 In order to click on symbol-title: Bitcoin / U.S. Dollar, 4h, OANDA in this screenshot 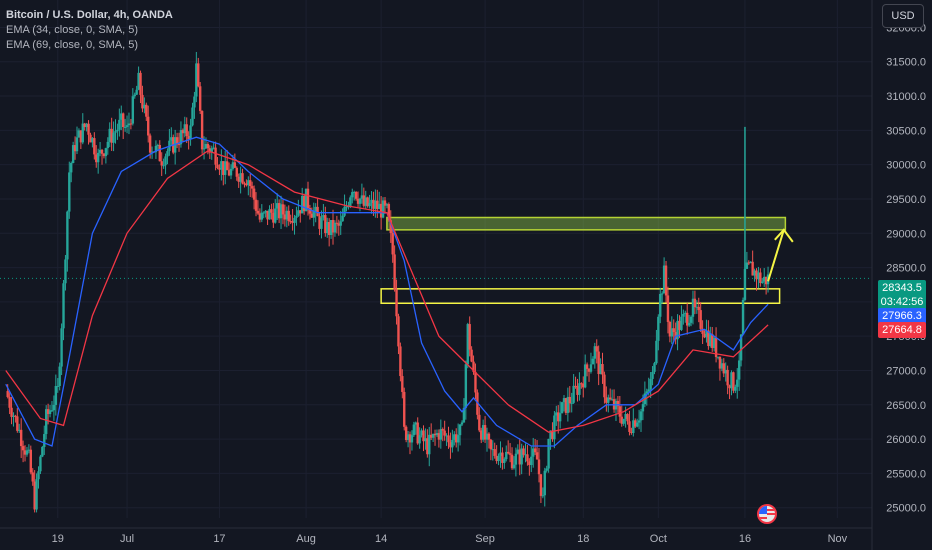, I will do `click(89, 15)`.